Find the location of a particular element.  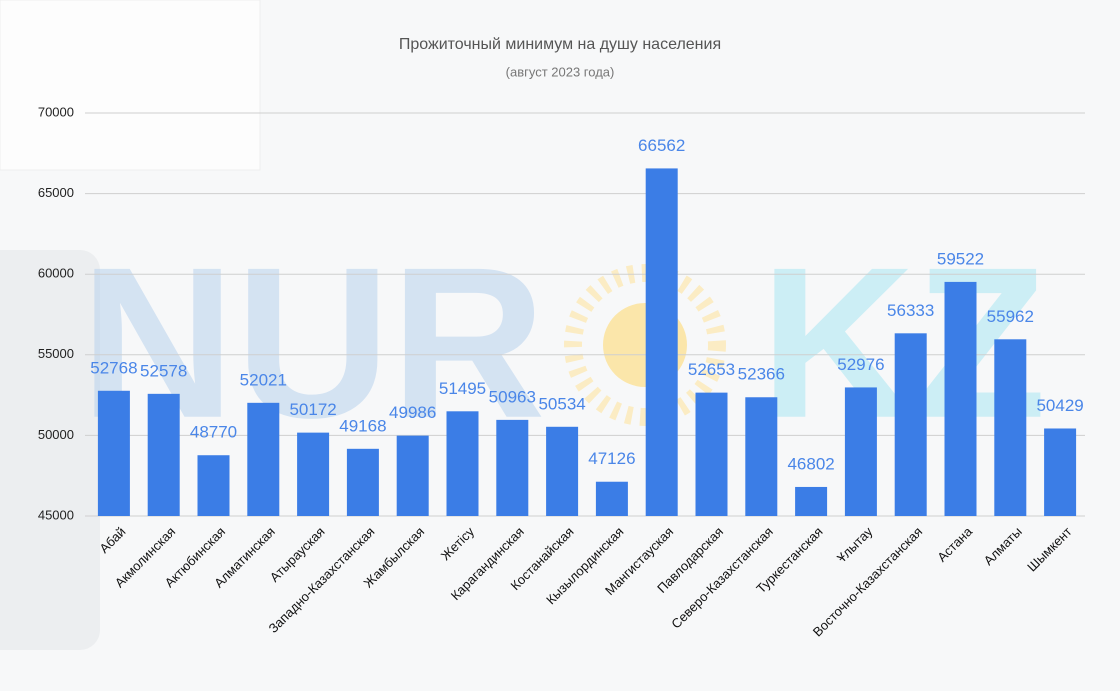

value-label: 52021 is located at coordinates (263, 379).